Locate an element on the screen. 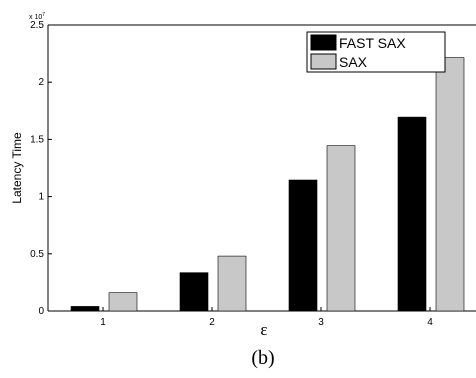 The height and width of the screenshot is (378, 476). legend: FAST SAX SAX is located at coordinates (376, 52).